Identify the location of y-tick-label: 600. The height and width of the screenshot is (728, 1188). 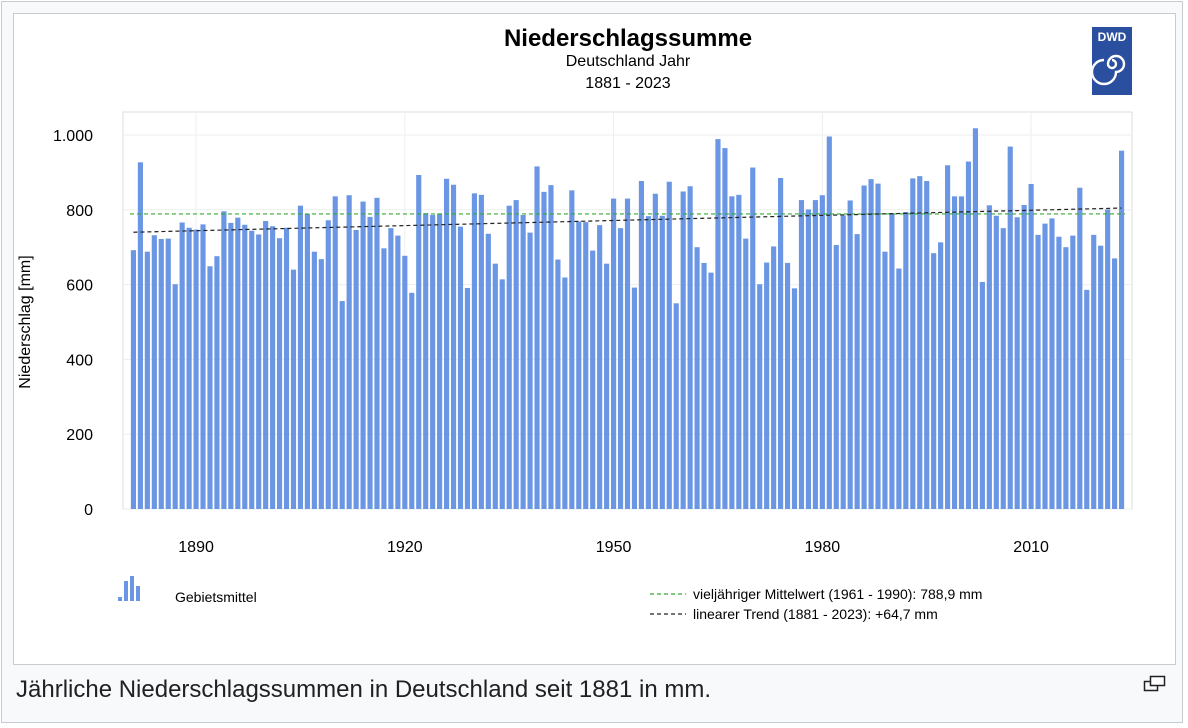
(79, 286).